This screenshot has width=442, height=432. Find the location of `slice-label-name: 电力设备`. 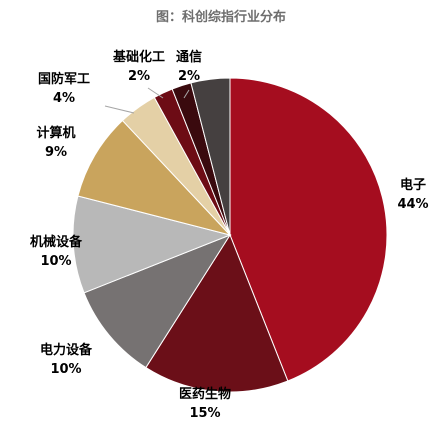

slice-label-name: 电力设备 is located at coordinates (66, 350).